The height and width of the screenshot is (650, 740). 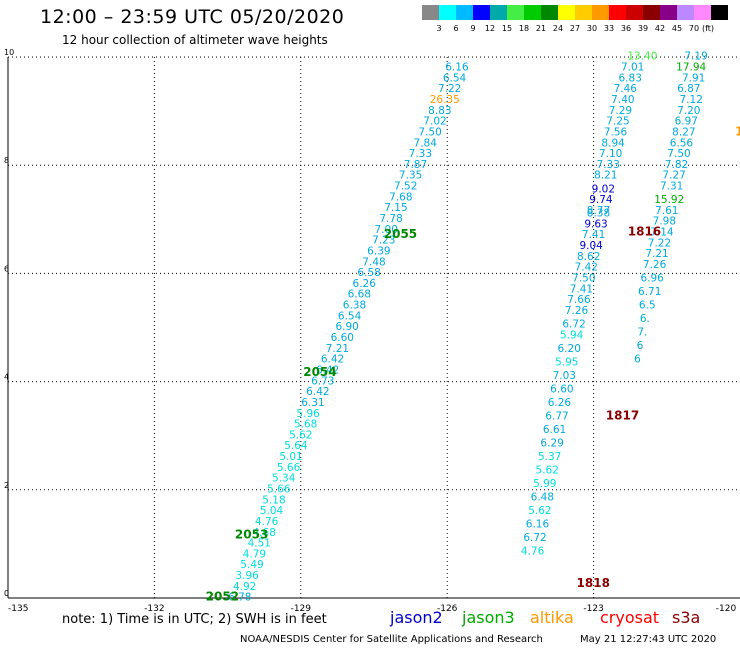 What do you see at coordinates (400, 234) in the screenshot?
I see `pass-time-label: 2055` at bounding box center [400, 234].